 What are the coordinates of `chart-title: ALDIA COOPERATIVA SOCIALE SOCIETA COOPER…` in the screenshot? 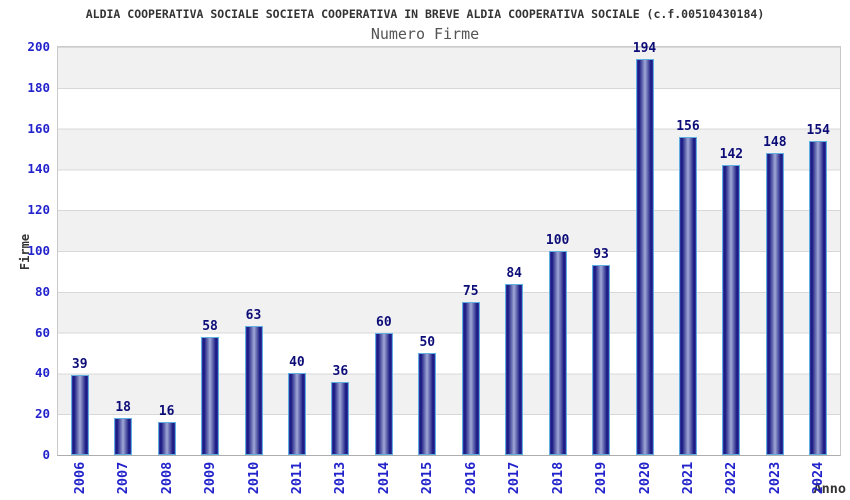 It's located at (425, 14).